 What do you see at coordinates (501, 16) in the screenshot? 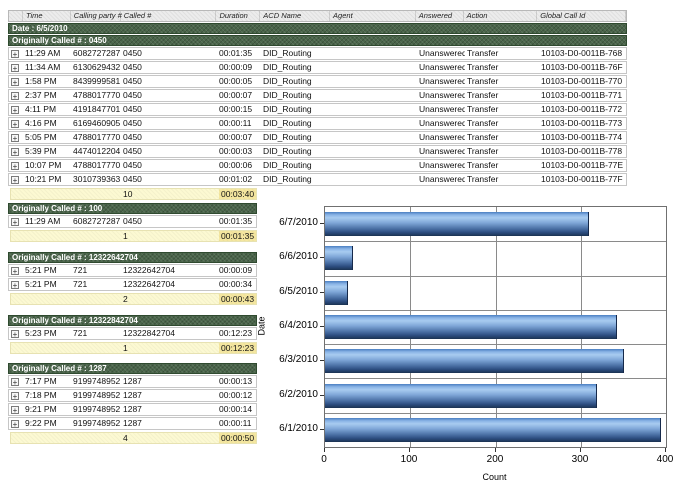
I see `column-header-action: Action` at bounding box center [501, 16].